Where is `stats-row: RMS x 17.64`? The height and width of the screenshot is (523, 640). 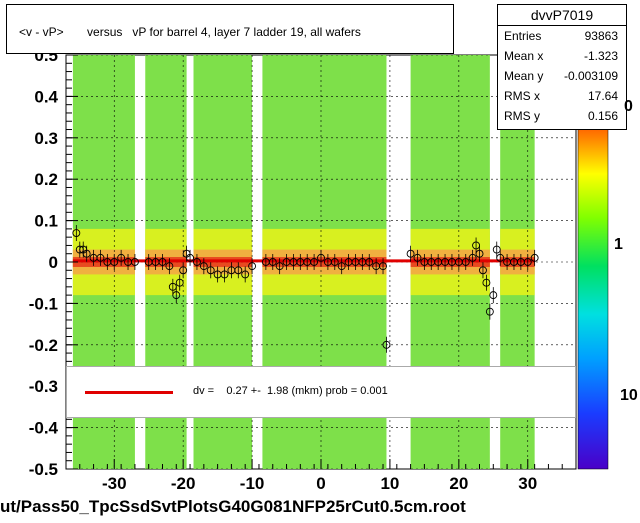
stats-row: RMS x 17.64 is located at coordinates (561, 96).